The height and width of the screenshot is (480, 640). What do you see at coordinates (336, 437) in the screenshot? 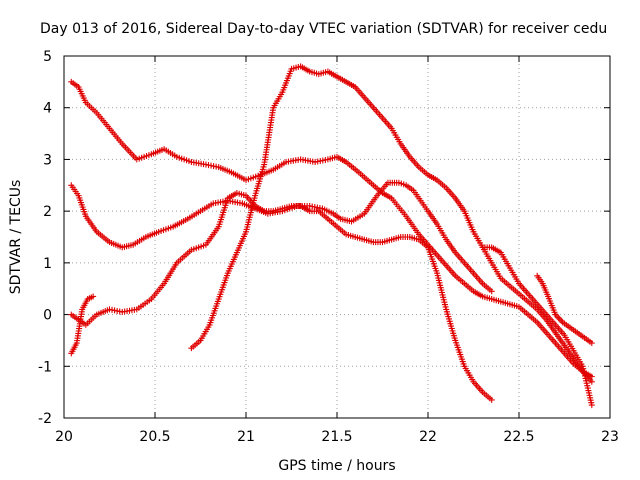
I see `x-tick-label: 21.5` at bounding box center [336, 437].